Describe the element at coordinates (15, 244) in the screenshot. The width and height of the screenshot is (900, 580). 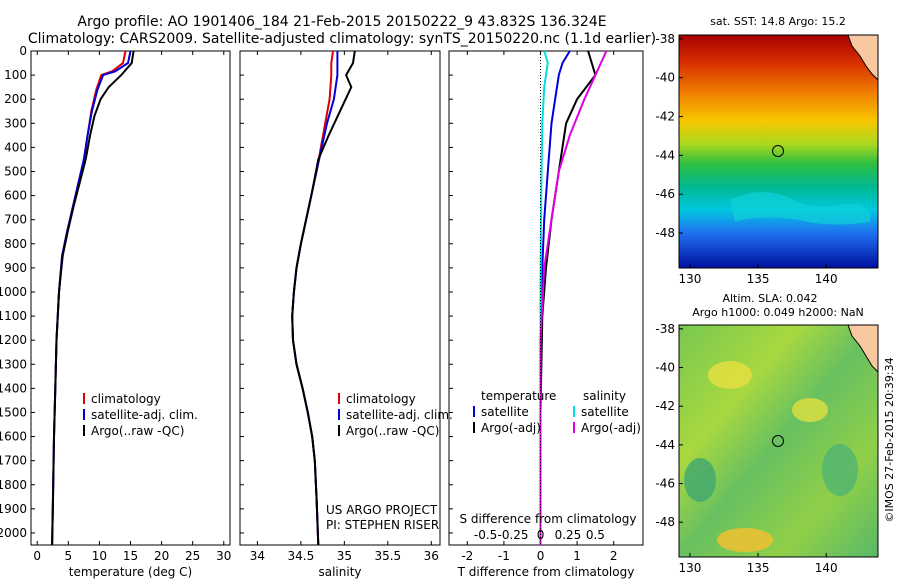
I see `y-tick-label: 800` at that location.